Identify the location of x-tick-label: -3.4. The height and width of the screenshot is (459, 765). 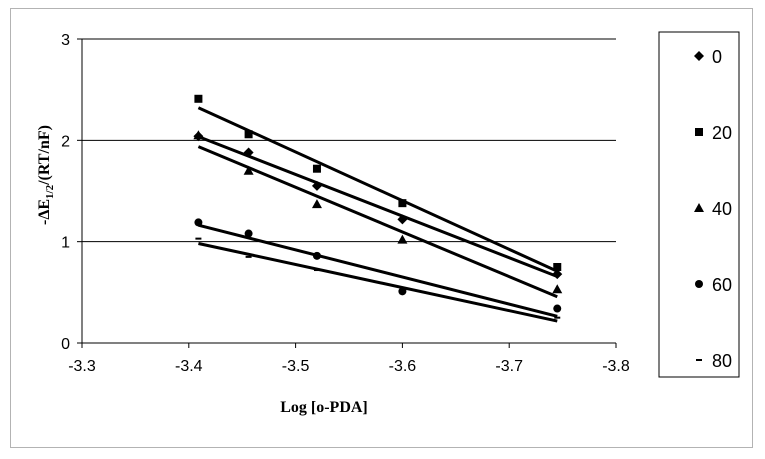
(189, 366).